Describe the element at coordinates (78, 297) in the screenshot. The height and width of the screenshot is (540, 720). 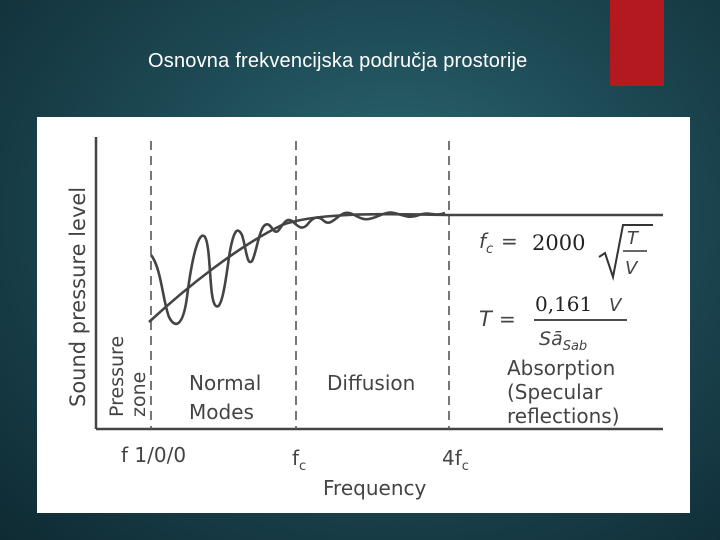
I see `y-axis-label: Sound pressure level` at that location.